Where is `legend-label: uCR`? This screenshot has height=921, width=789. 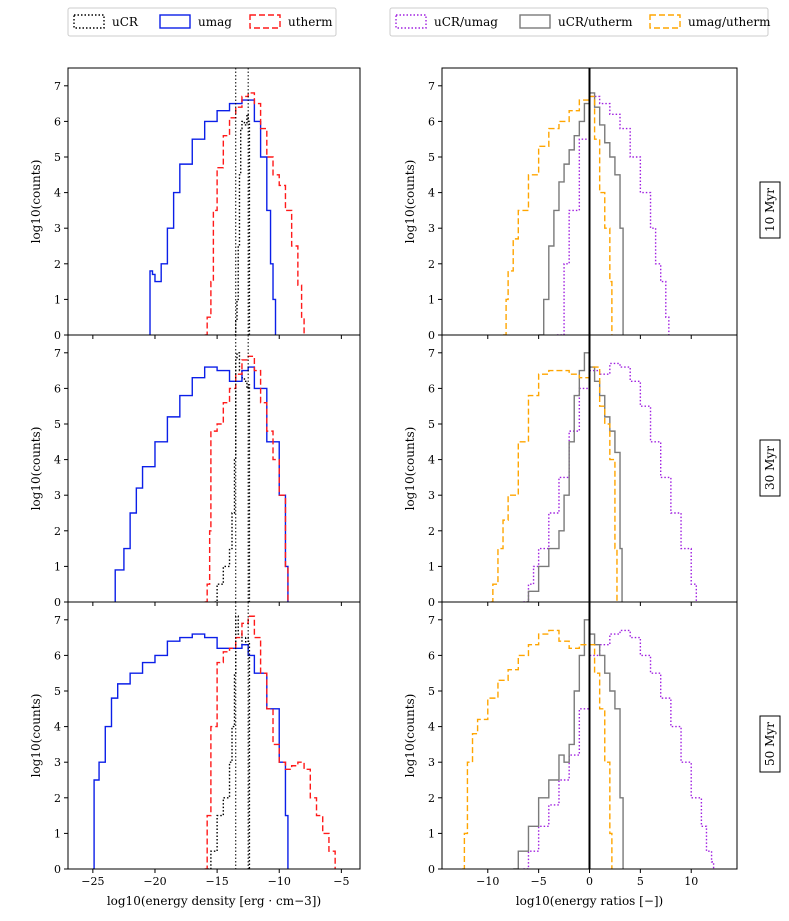
legend-label: uCR is located at coordinates (125, 22).